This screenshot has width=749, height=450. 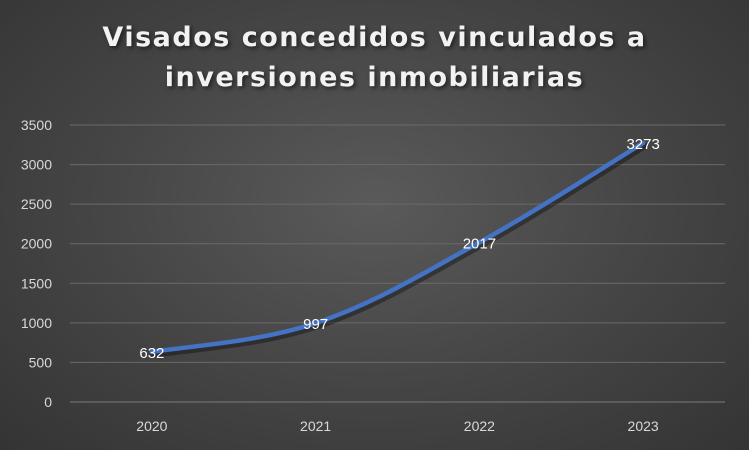 I want to click on y-tick-label: 2000, so click(x=36, y=244).